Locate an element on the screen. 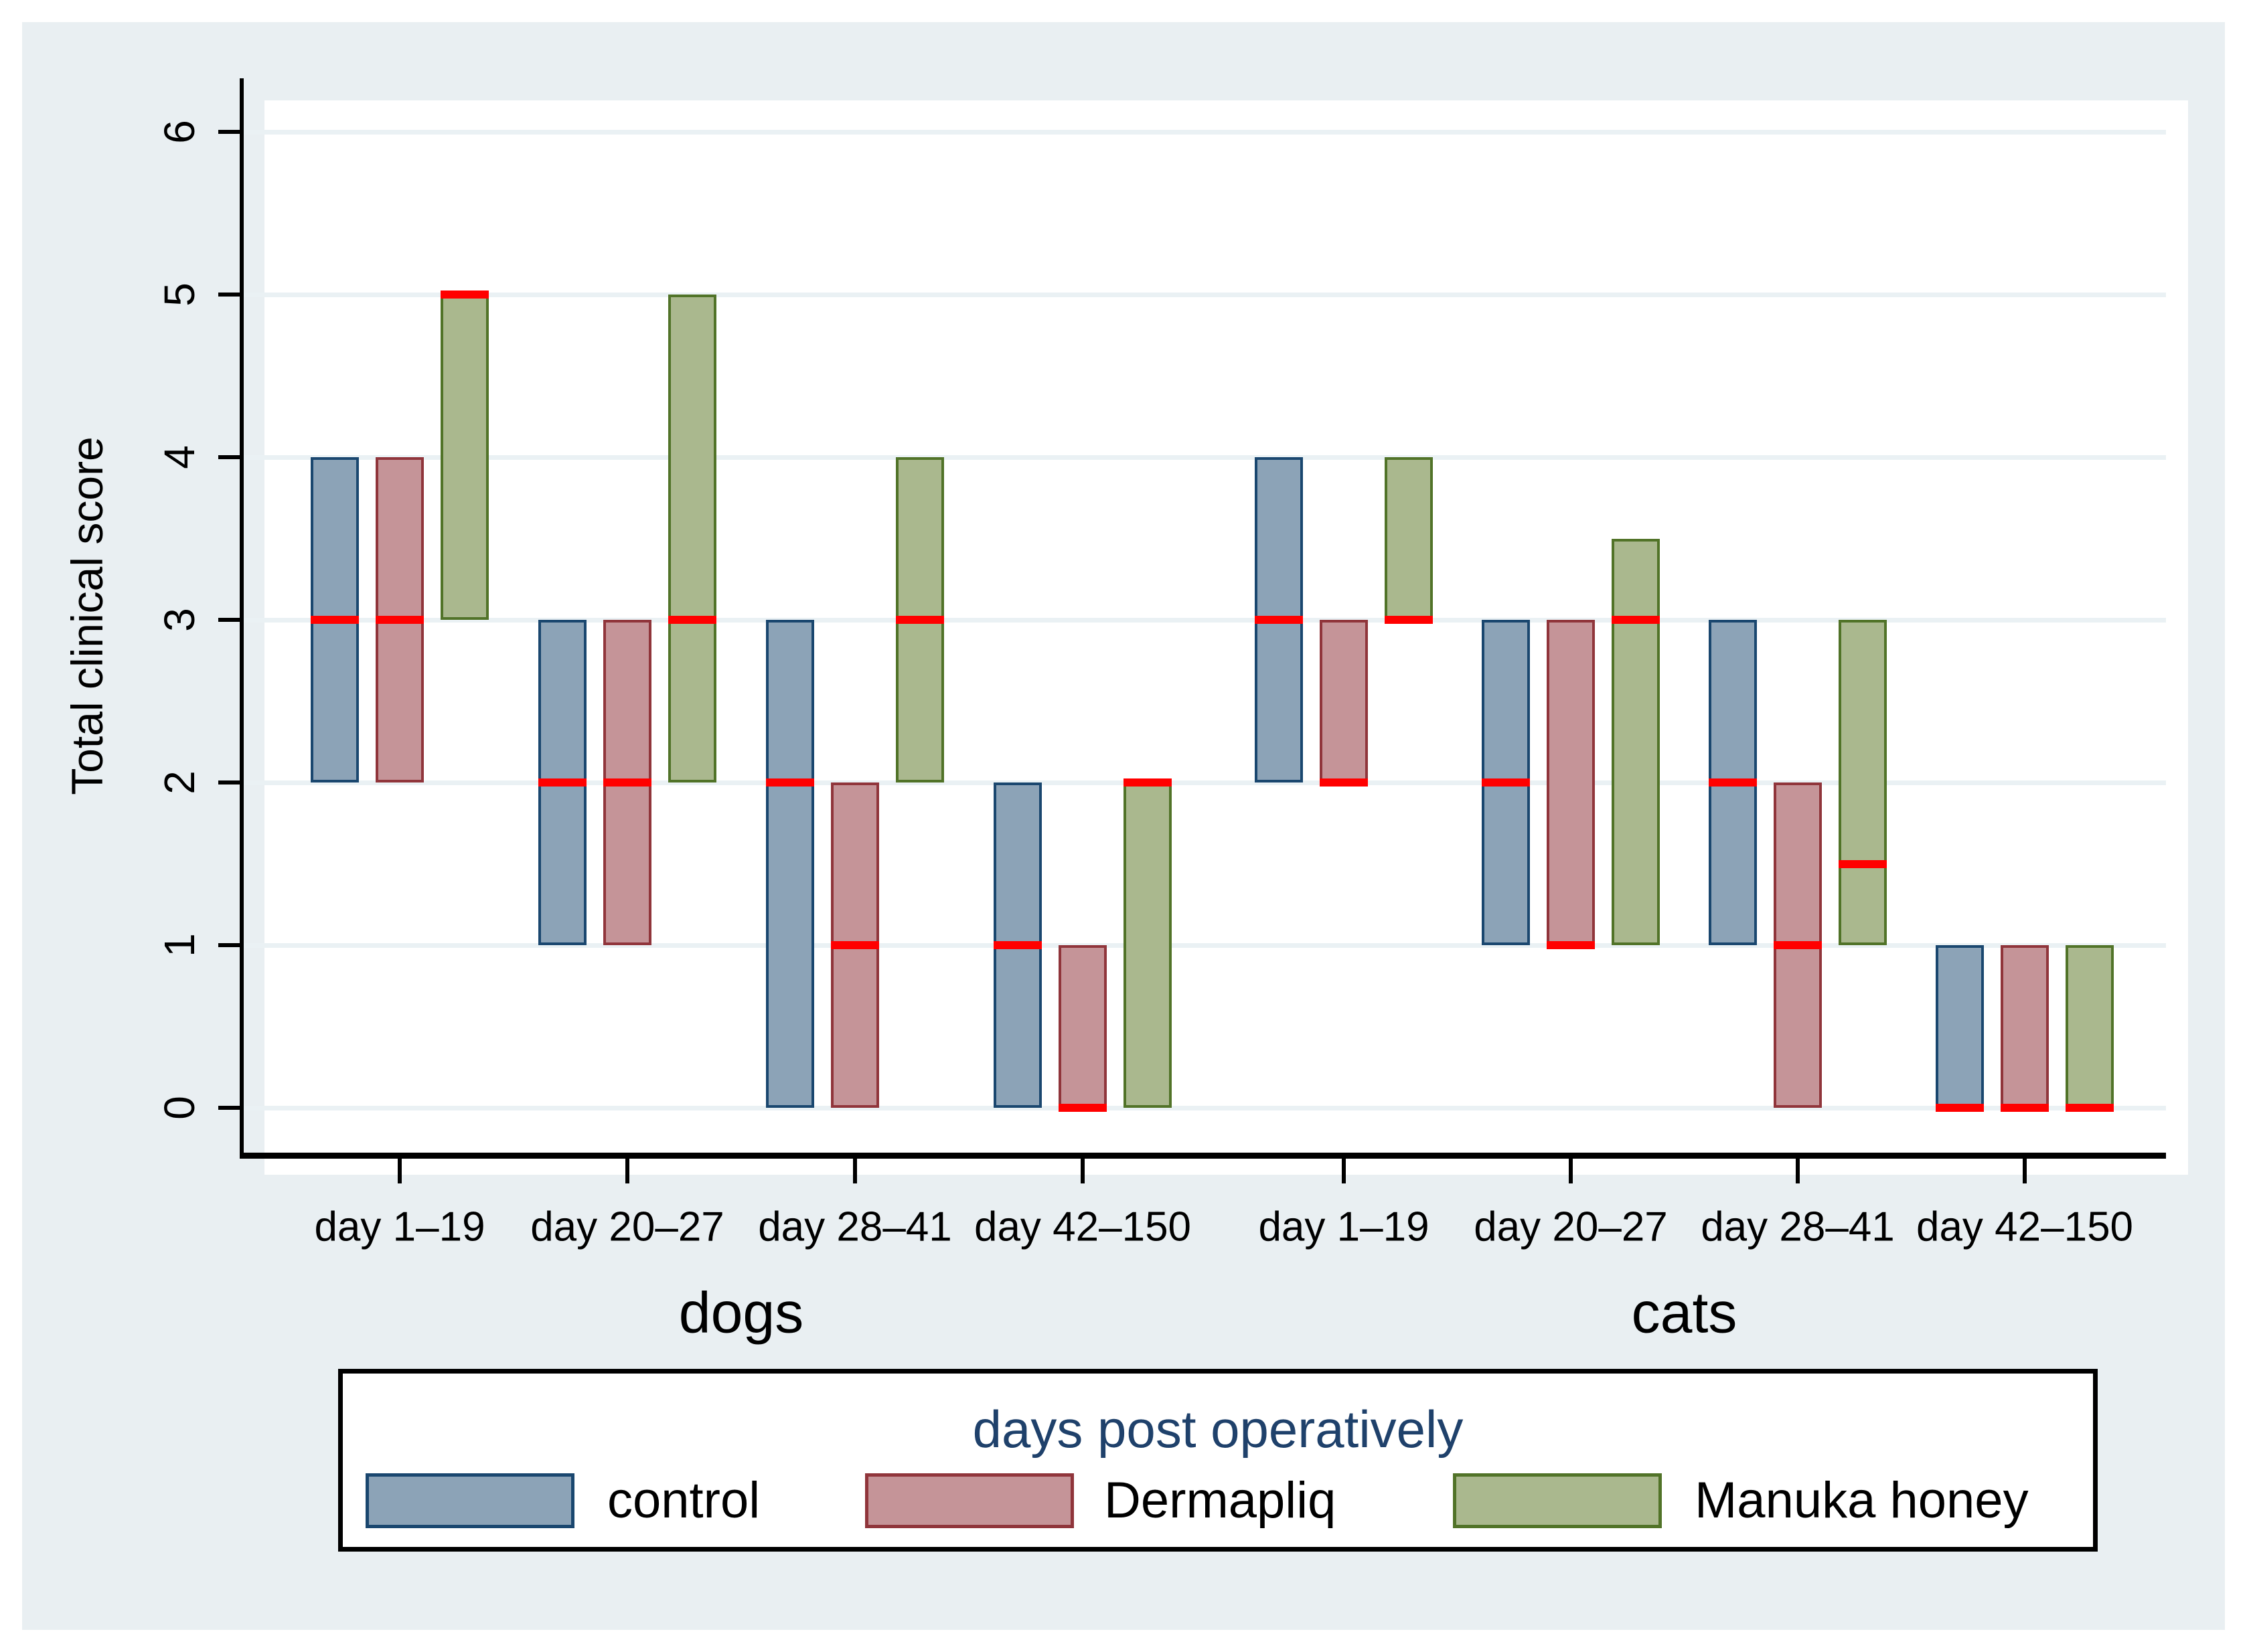 The height and width of the screenshot is (1652, 2247). y-tick-label: 2 is located at coordinates (179, 782).